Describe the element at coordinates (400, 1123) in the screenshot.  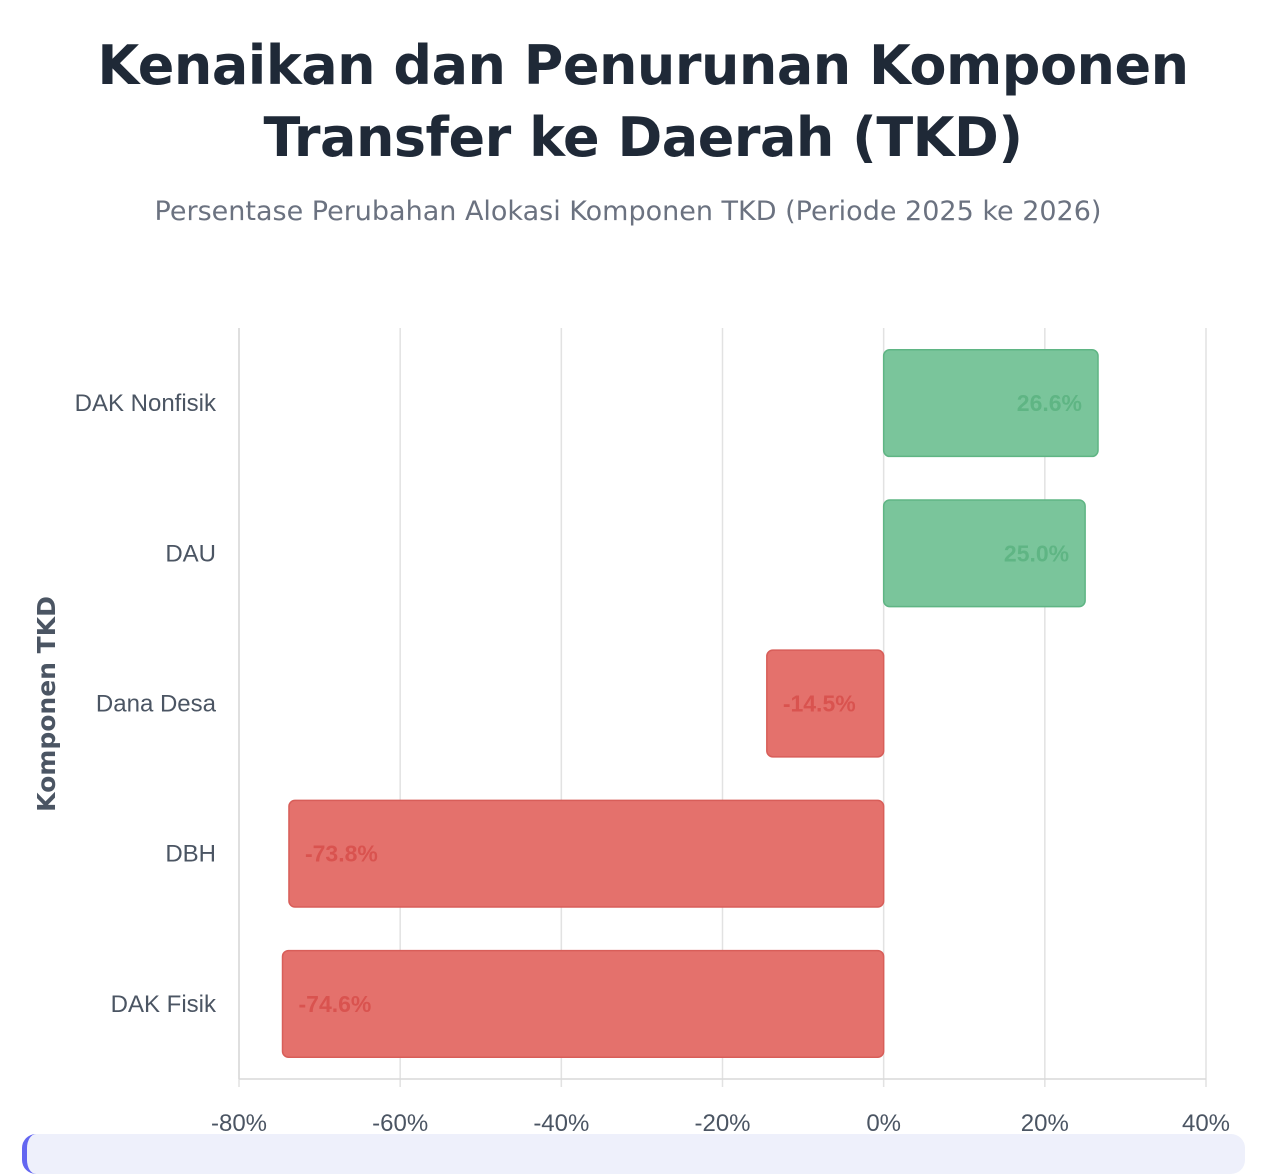
I see `x-tick-label: -60%` at that location.